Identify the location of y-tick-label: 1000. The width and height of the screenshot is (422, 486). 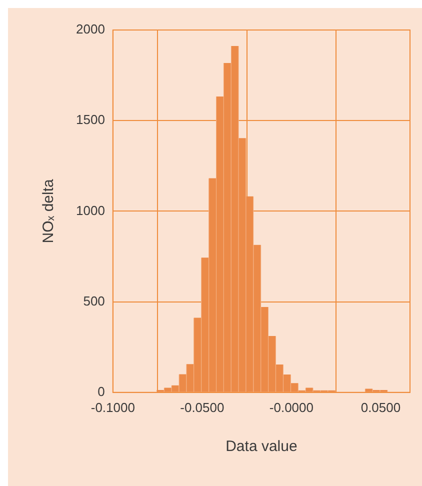
(90, 210).